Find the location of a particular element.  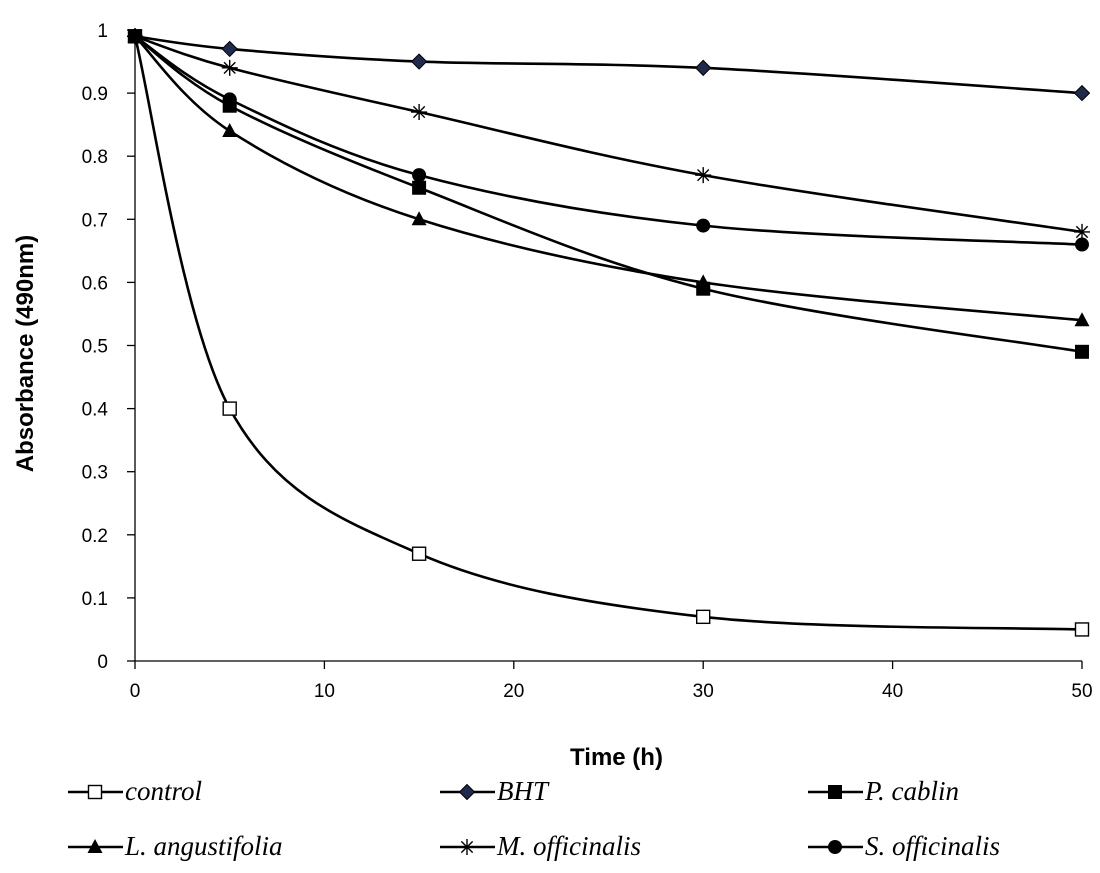

legend-label: S. officinalis is located at coordinates (932, 846).